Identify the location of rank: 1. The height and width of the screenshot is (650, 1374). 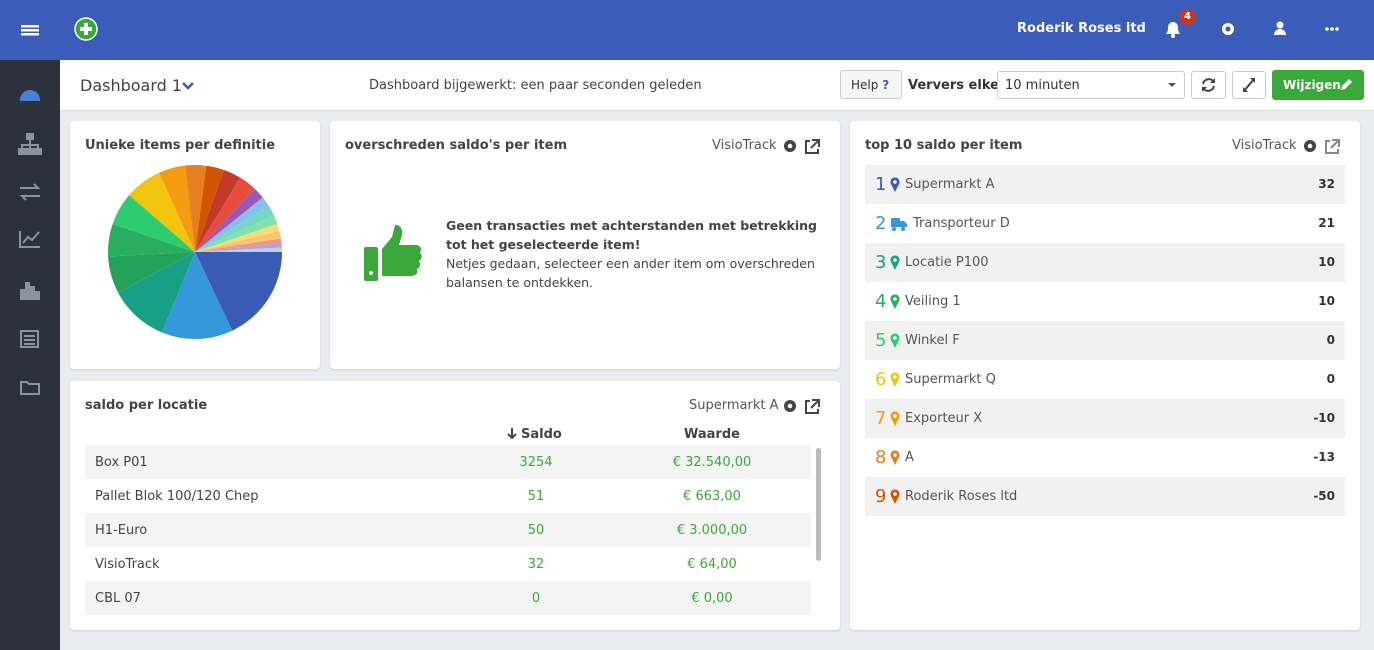
(881, 184).